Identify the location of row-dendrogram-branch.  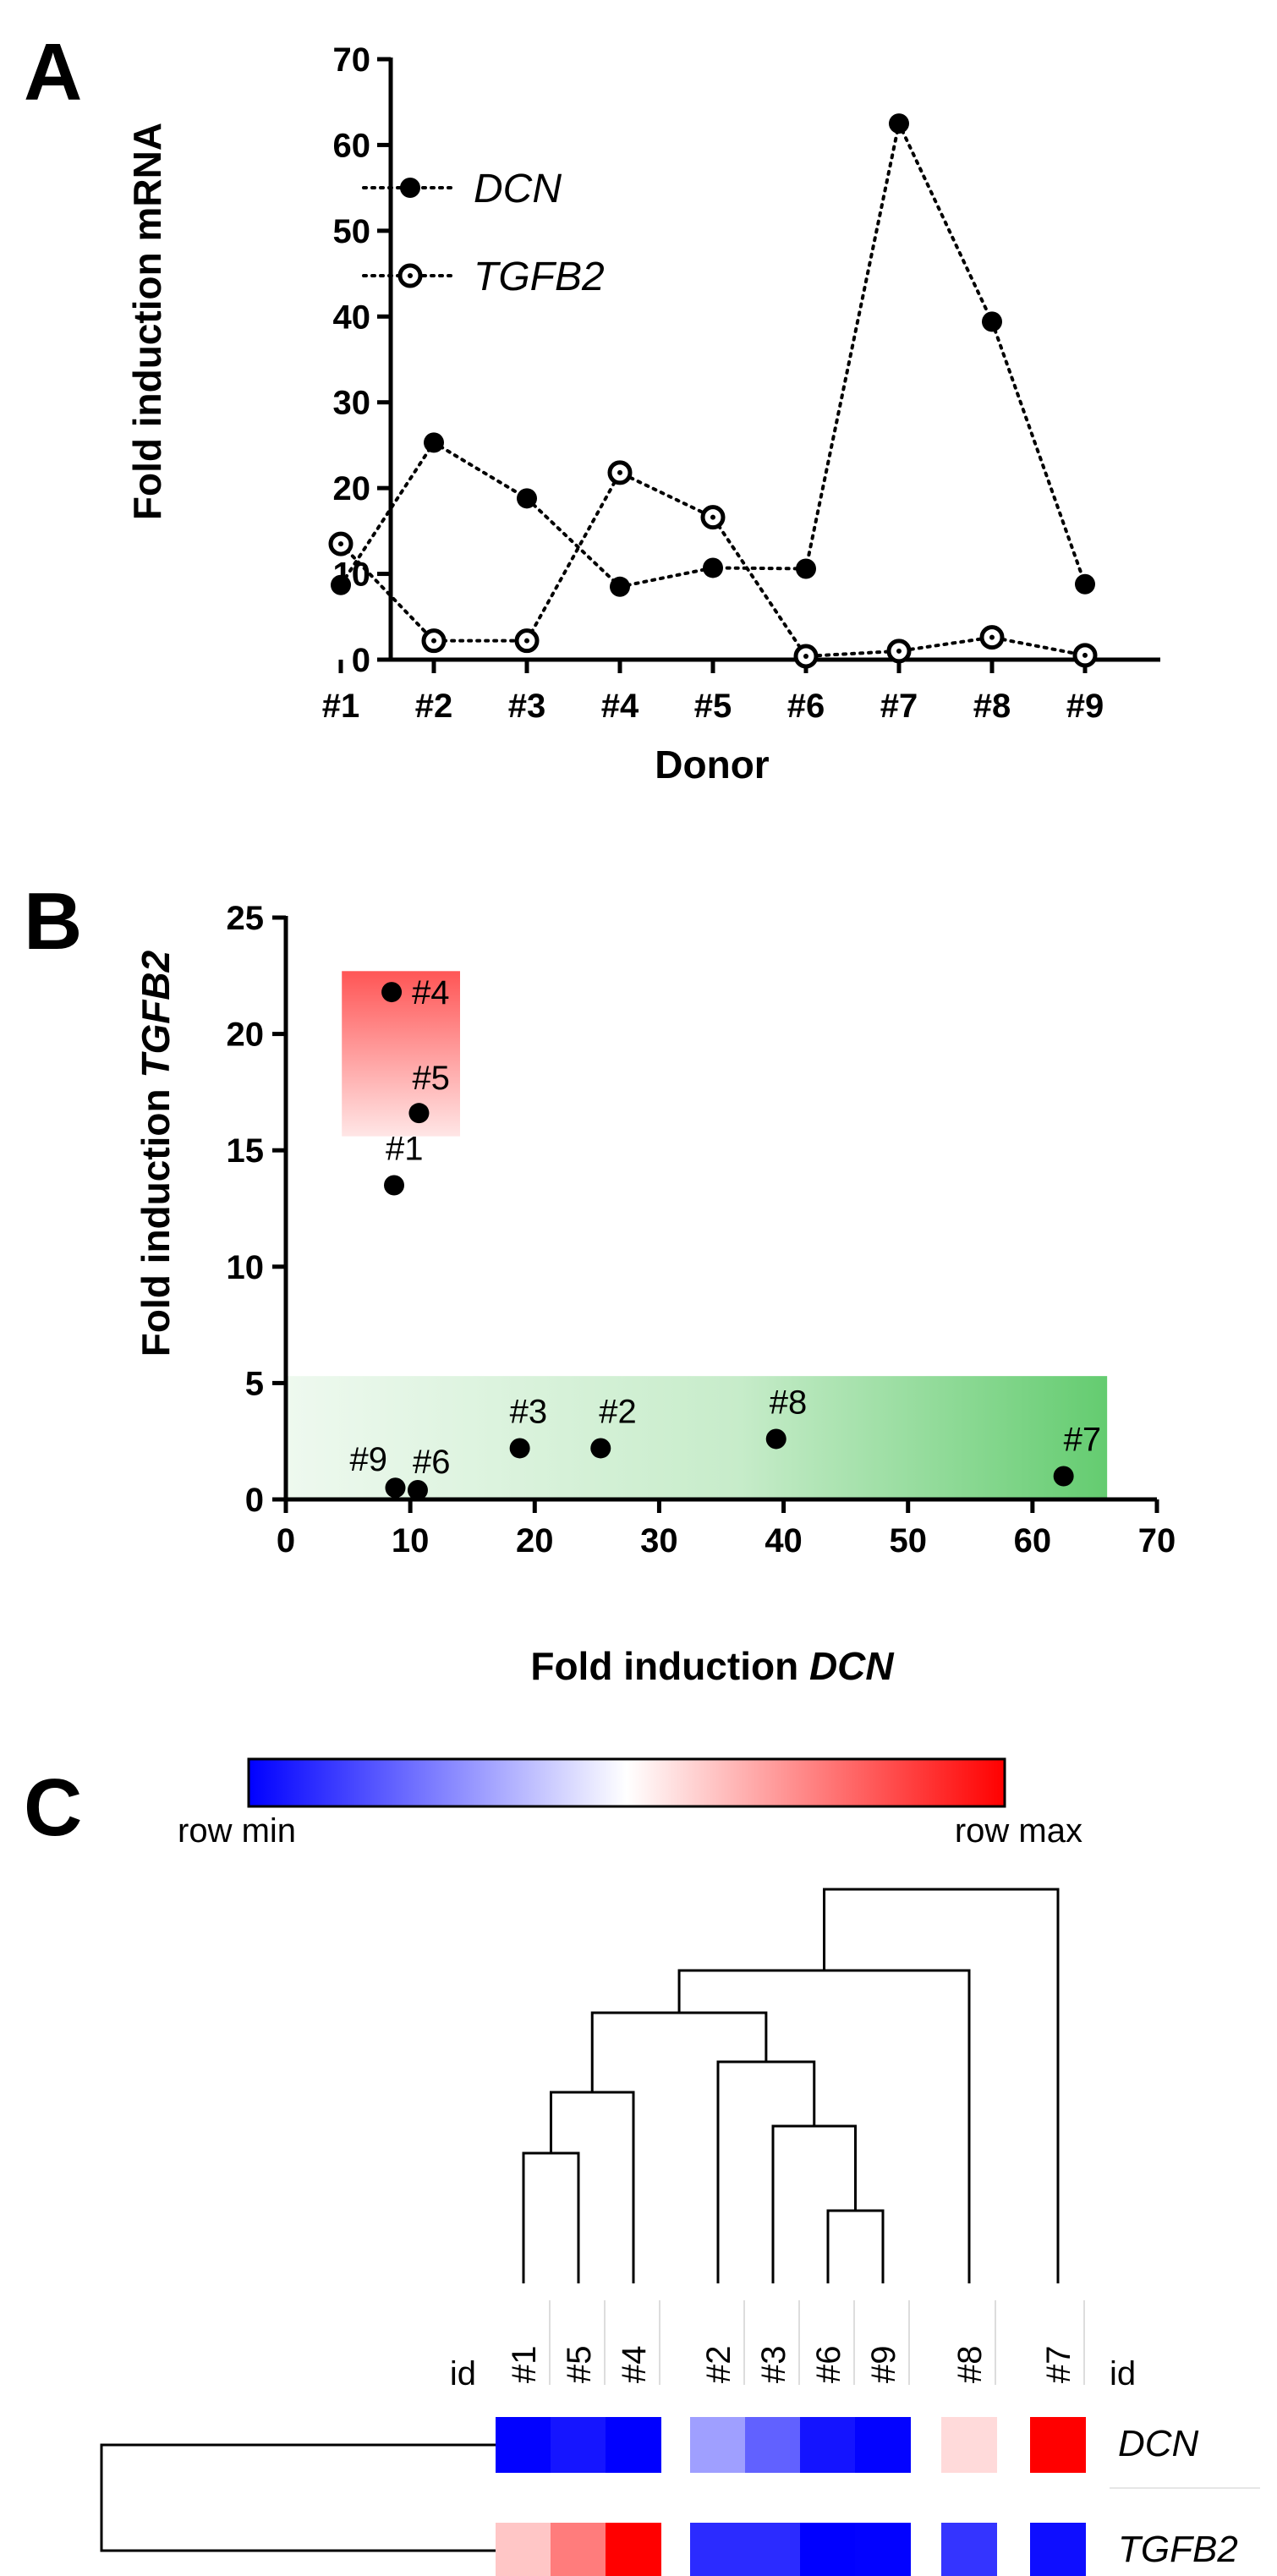
(298, 2497).